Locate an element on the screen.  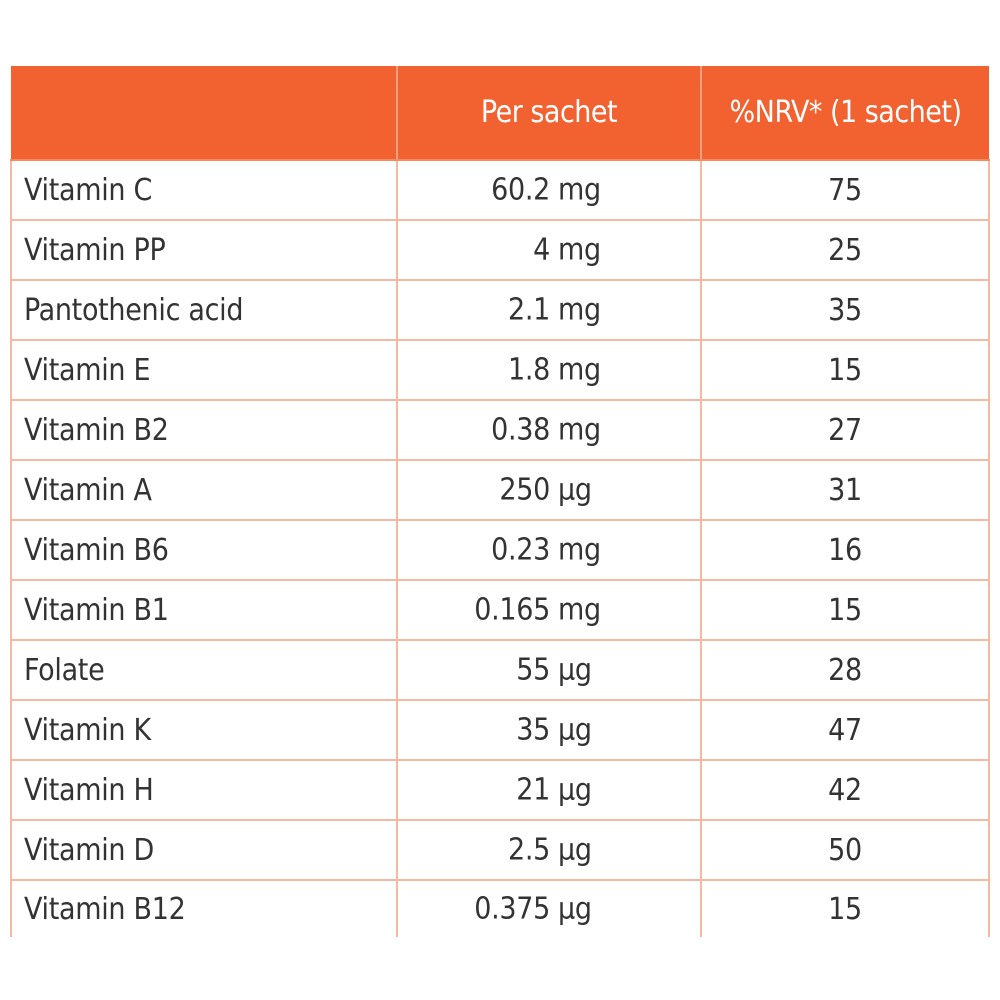
amount-value: 55 is located at coordinates (533, 670).